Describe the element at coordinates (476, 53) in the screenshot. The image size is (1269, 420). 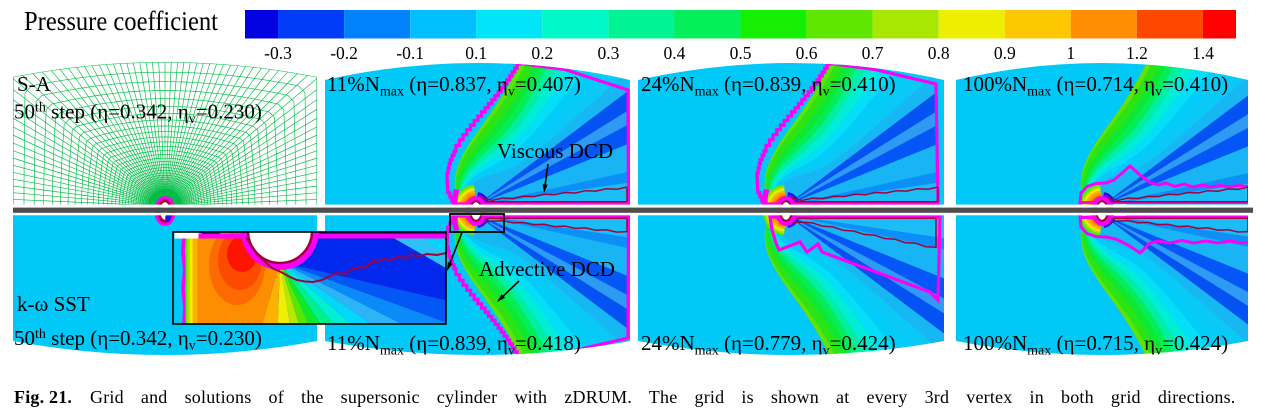
I see `svg-text: 0.1` at that location.